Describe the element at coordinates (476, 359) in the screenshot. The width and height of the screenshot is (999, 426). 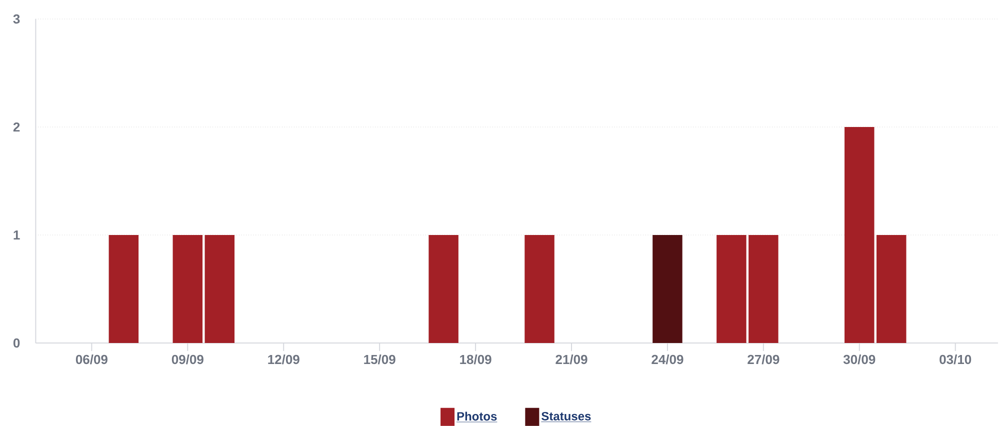
I see `x-tick-label: 18/09` at that location.